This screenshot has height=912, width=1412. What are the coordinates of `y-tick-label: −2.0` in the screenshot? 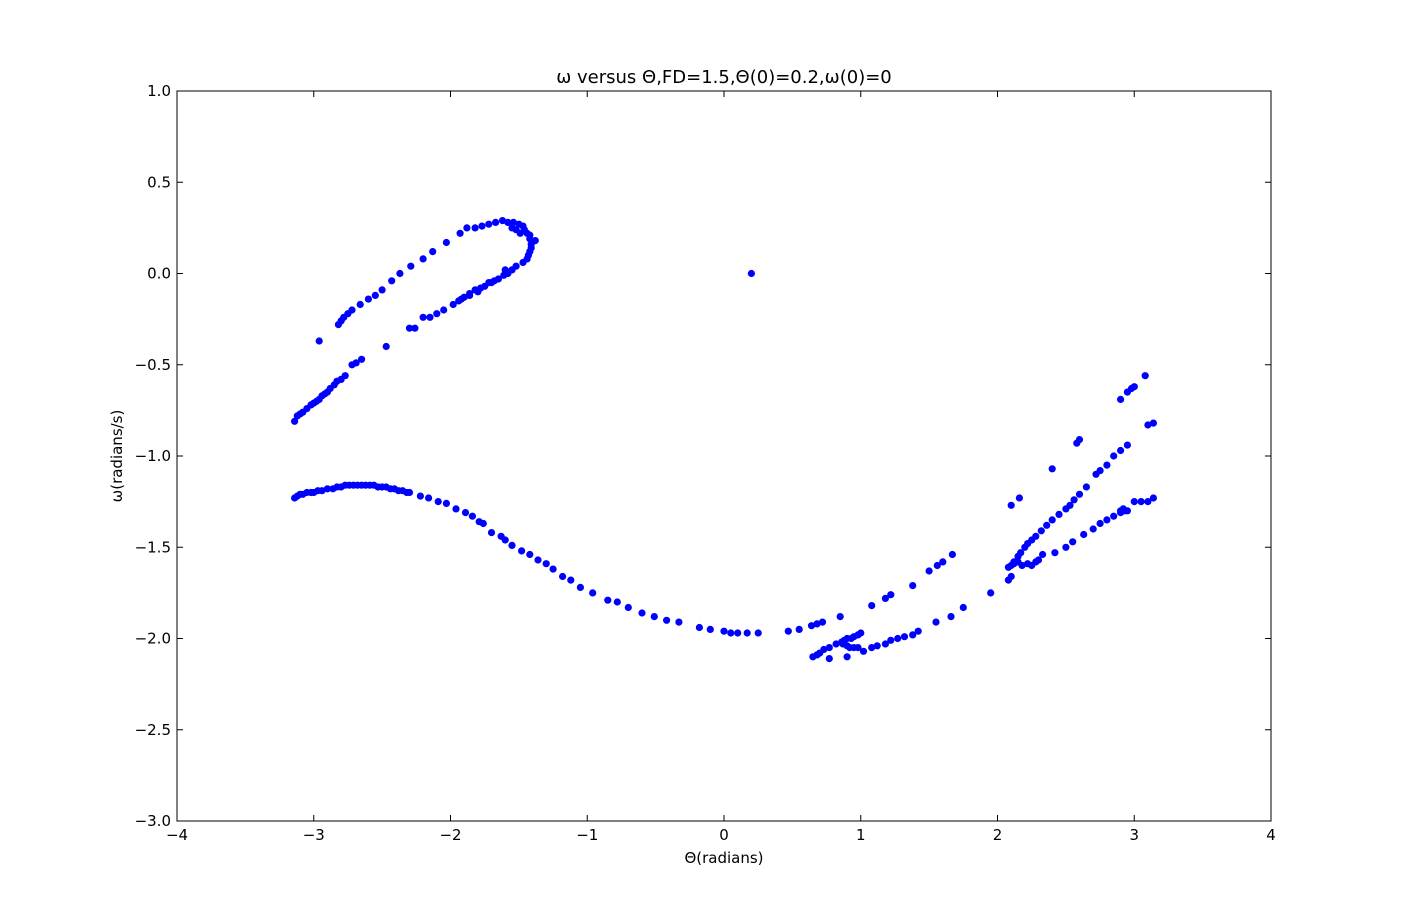 It's located at (153, 639).